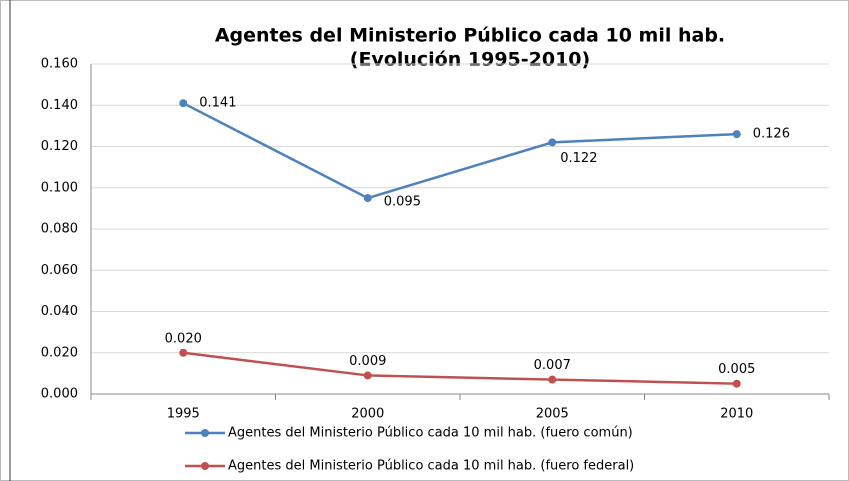 The image size is (849, 481). Describe the element at coordinates (736, 369) in the screenshot. I see `data-label: 0.005` at that location.